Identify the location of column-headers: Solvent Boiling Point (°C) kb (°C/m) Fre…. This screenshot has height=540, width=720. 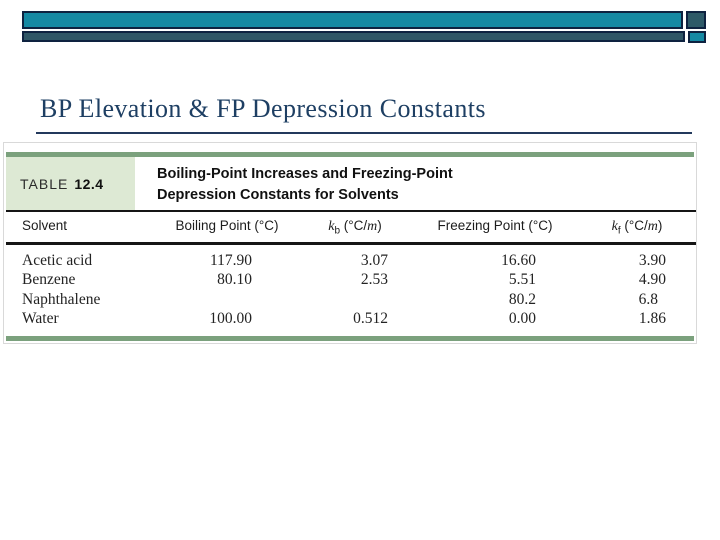
(351, 227).